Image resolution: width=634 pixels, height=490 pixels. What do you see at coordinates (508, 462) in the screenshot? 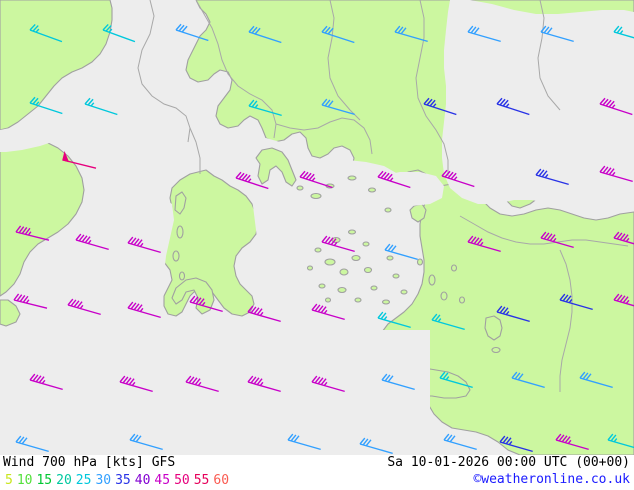
I see `valid-time: Sa 10-01-2026 00:00 UTC (00+00)` at bounding box center [508, 462].